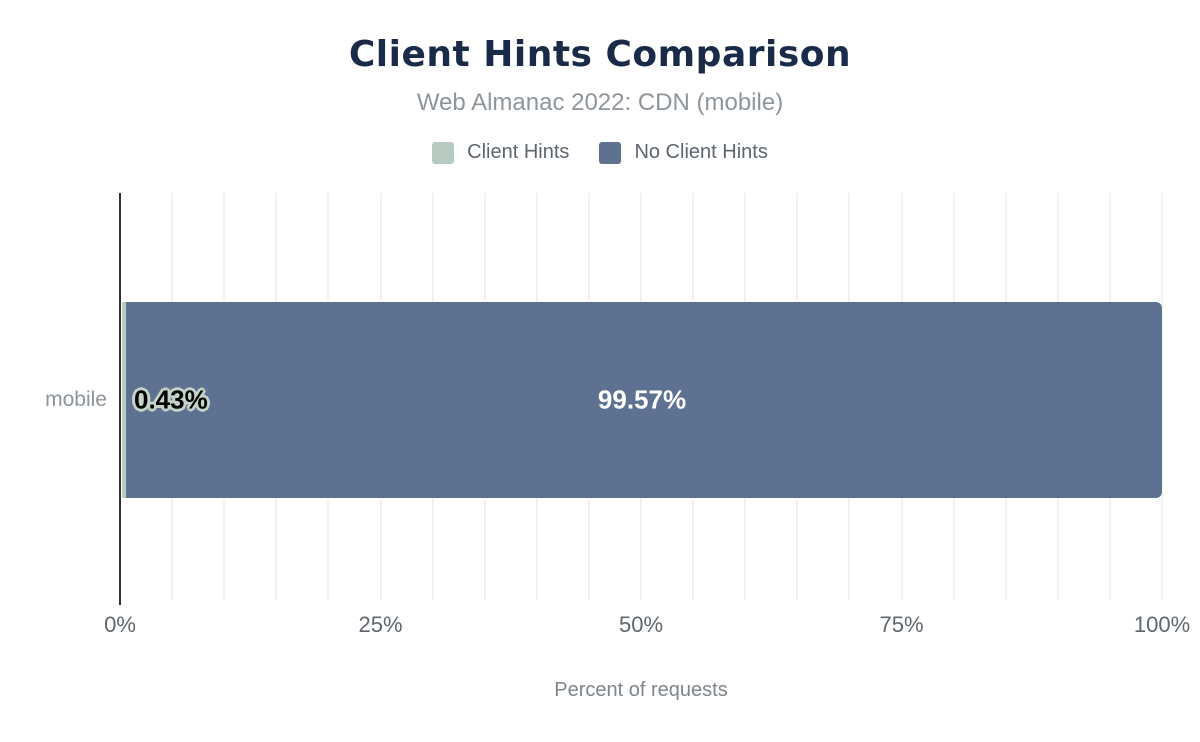  Describe the element at coordinates (120, 399) in the screenshot. I see `y-axis-line` at that location.